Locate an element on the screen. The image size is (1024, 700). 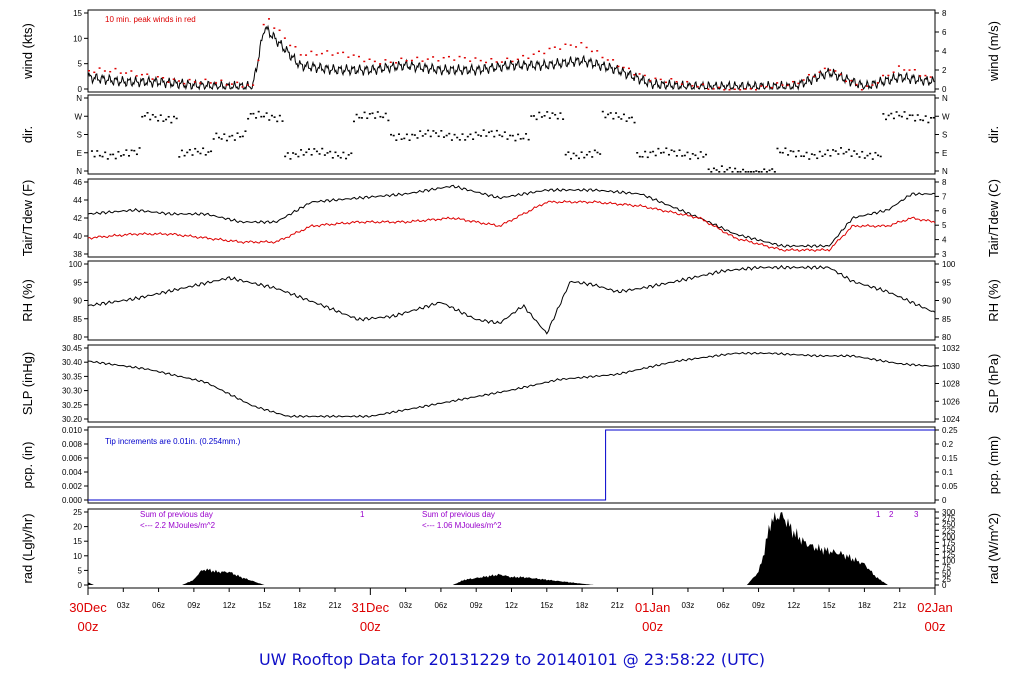
temp-ylabel-right: Tair/Tdew (C) is located at coordinates (993, 218).